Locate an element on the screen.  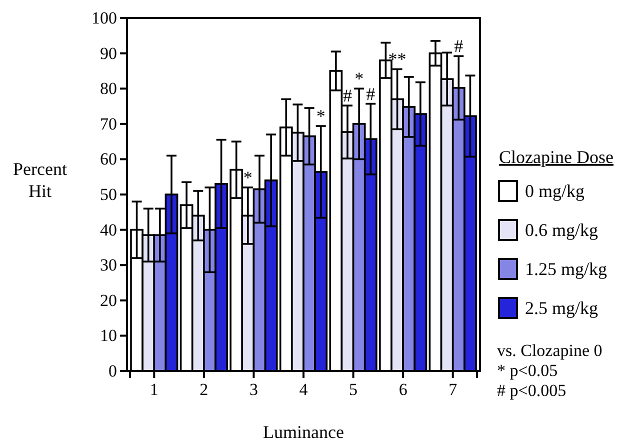
text: # p<0.005 is located at coordinates (531, 390).